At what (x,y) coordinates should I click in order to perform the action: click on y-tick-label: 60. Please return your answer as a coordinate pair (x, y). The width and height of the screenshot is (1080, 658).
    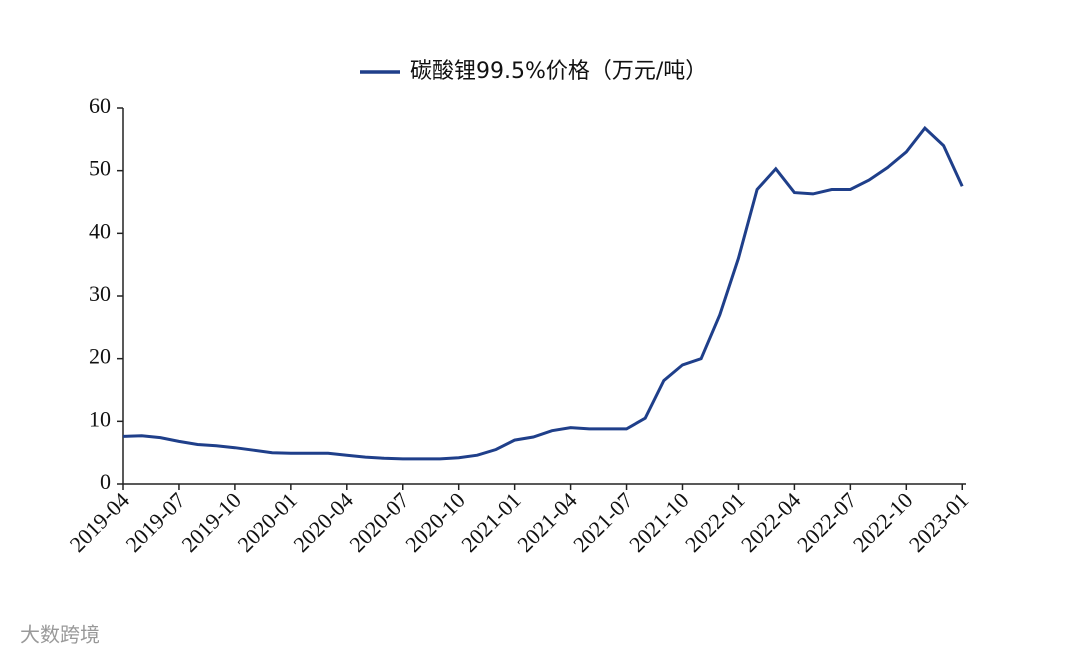
    Looking at the image, I should click on (100, 105).